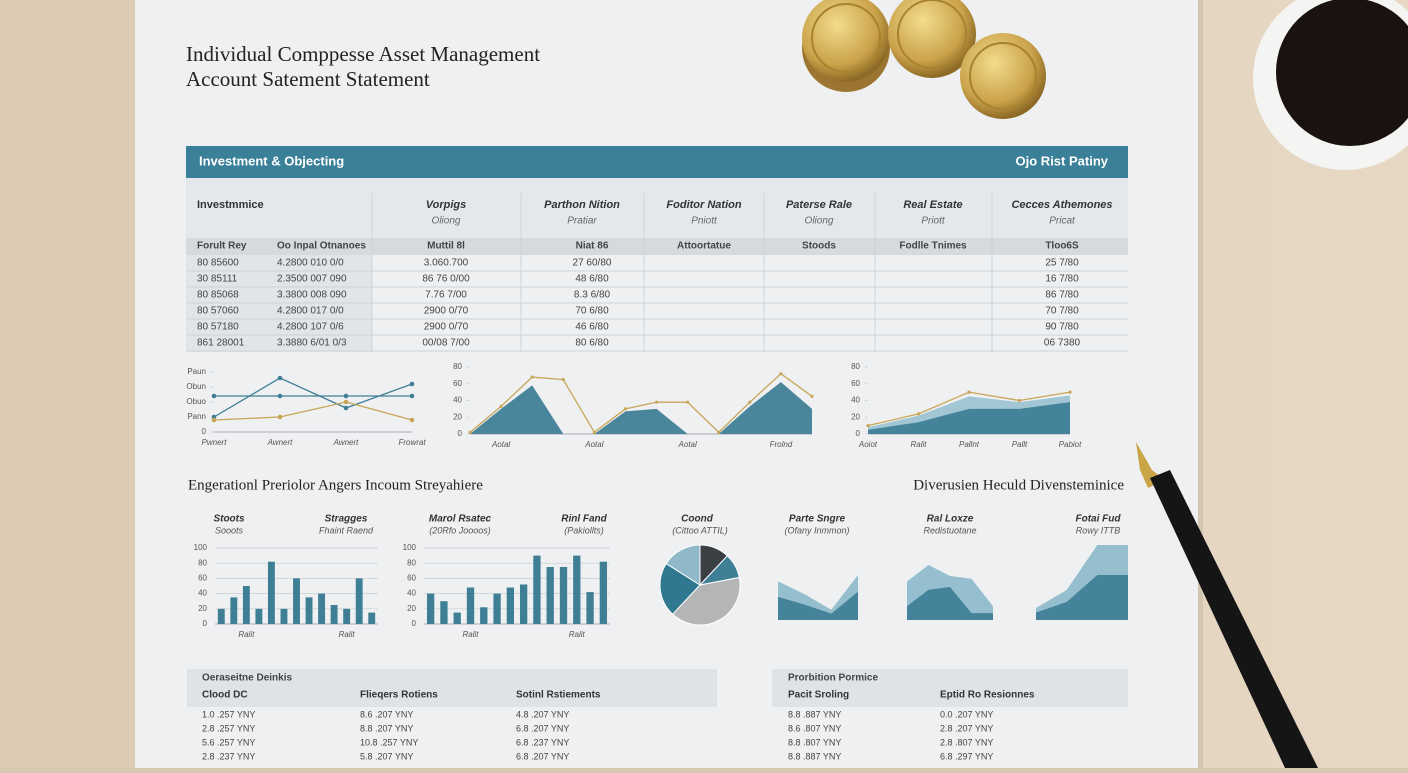  I want to click on x-tick-label: Awnert, so click(280, 442).